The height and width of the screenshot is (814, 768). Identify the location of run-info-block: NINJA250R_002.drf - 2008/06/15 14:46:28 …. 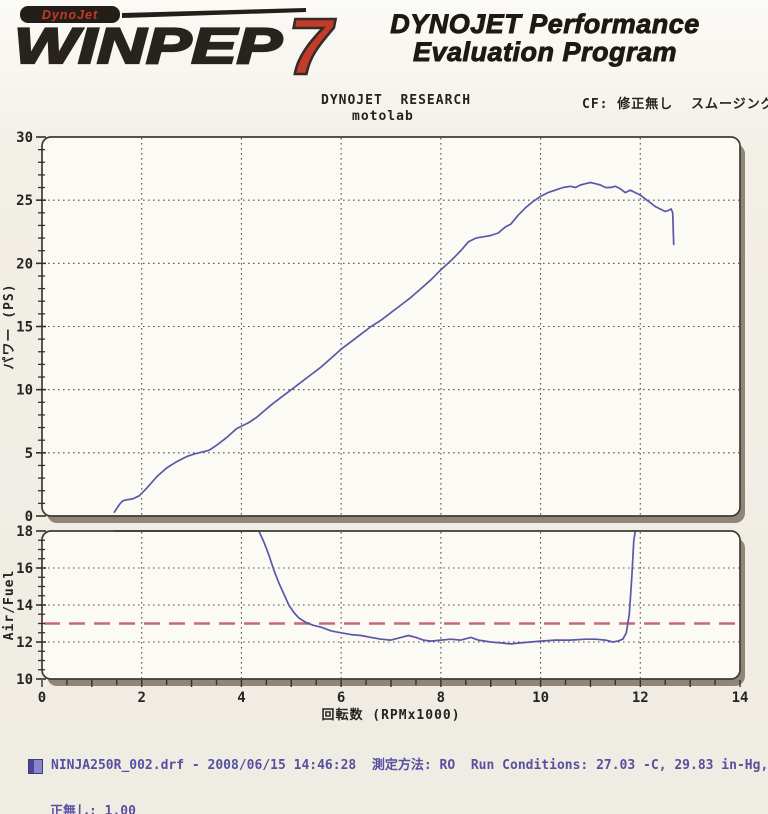
(398, 771).